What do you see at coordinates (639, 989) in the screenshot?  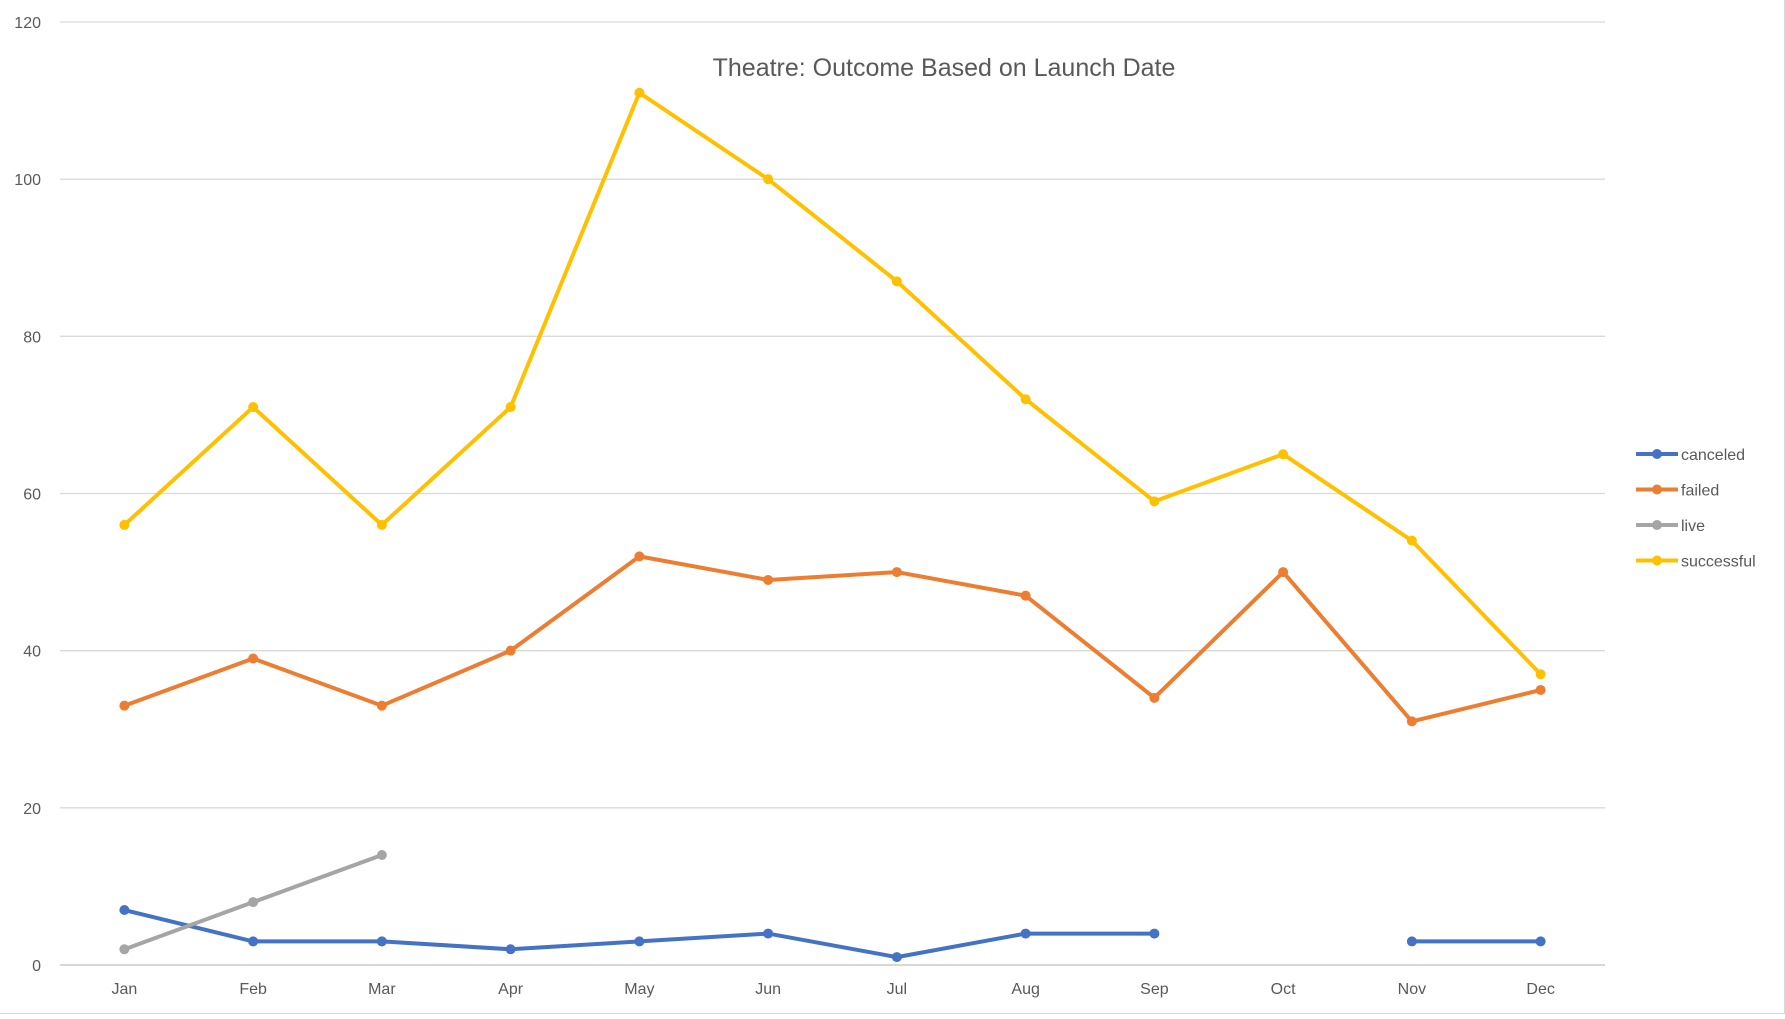 I see `x-tick-label: May` at bounding box center [639, 989].